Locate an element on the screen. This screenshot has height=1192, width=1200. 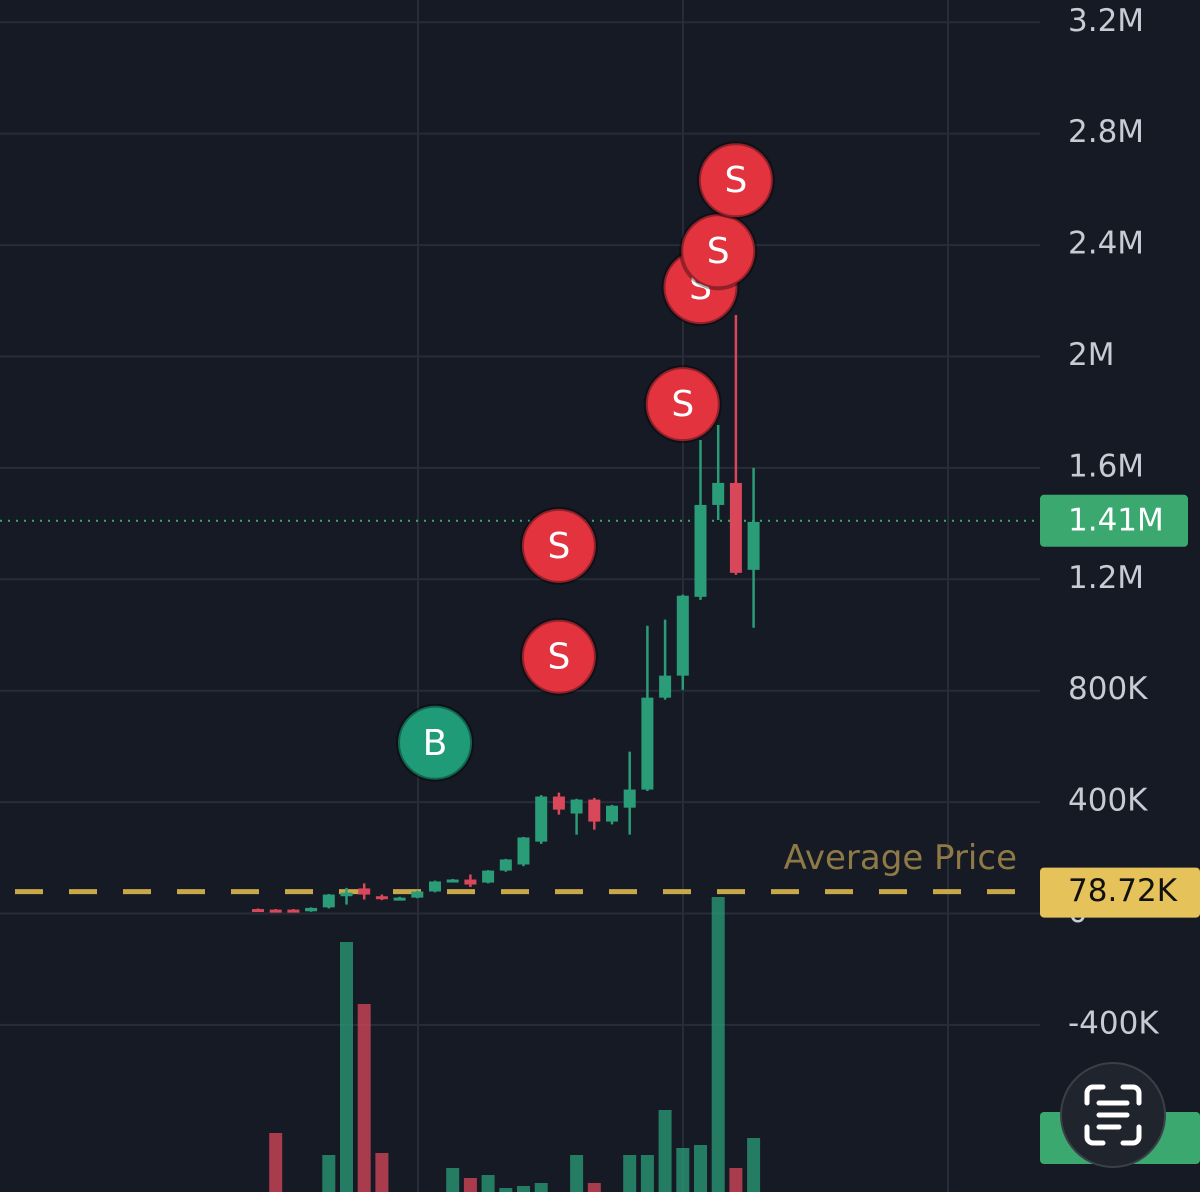
y-tick-label: -400K is located at coordinates (1113, 1023).